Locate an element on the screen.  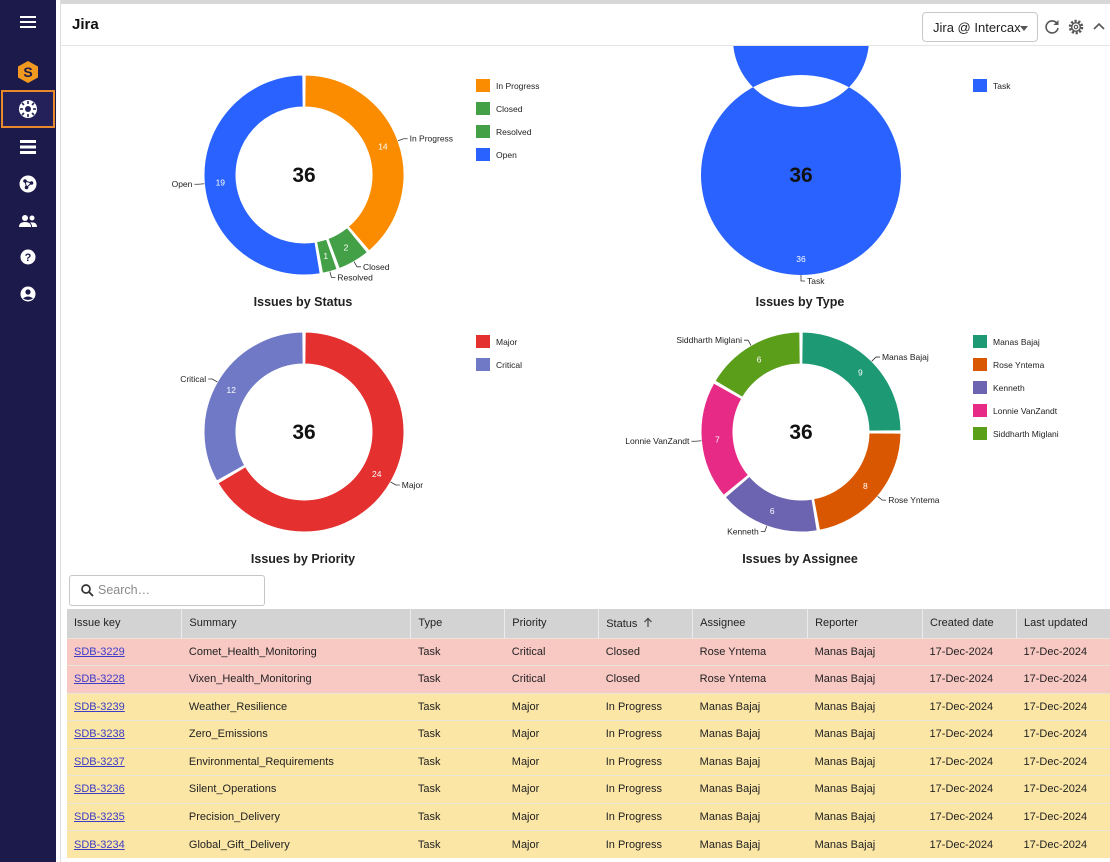
instance-select: Jira @ Intercax is located at coordinates (980, 27).